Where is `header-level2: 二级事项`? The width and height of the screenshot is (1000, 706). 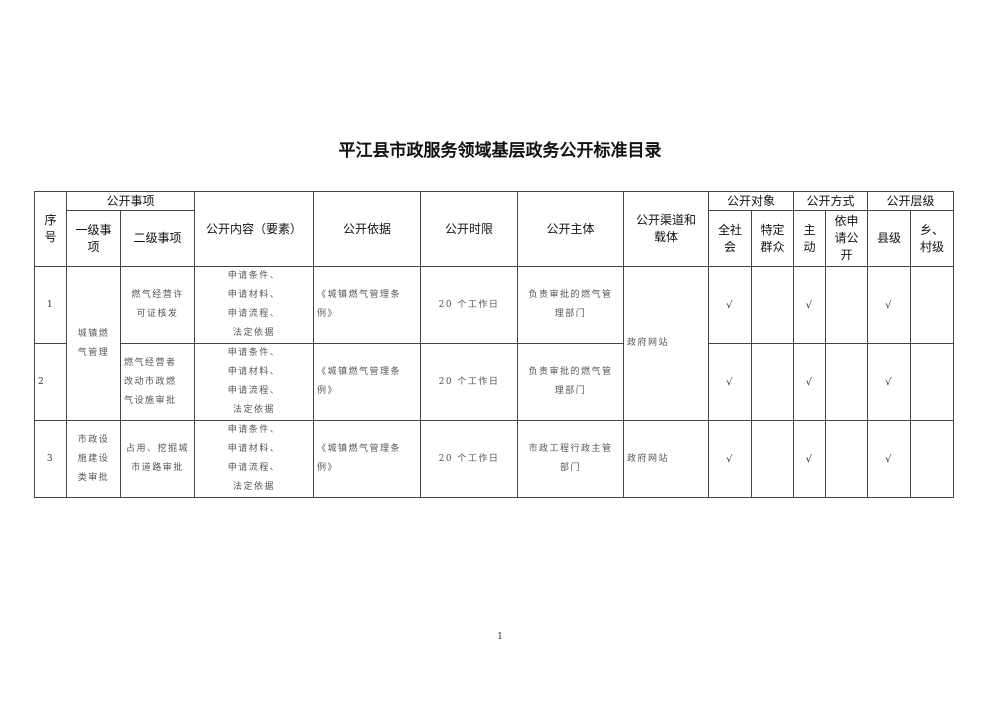 header-level2: 二级事项 is located at coordinates (157, 238).